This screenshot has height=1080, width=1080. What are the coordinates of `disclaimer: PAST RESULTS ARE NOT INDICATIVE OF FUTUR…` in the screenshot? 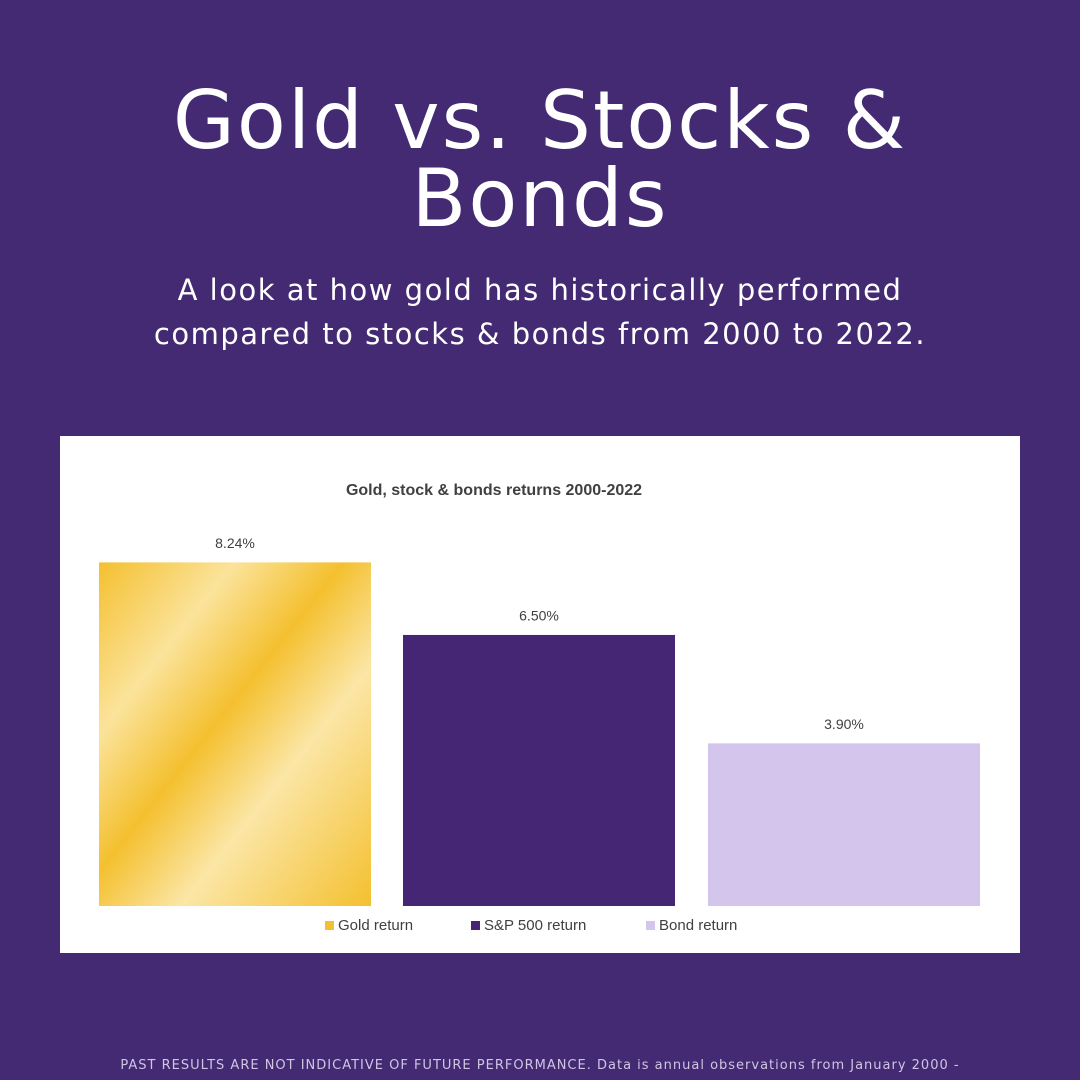 It's located at (540, 1065).